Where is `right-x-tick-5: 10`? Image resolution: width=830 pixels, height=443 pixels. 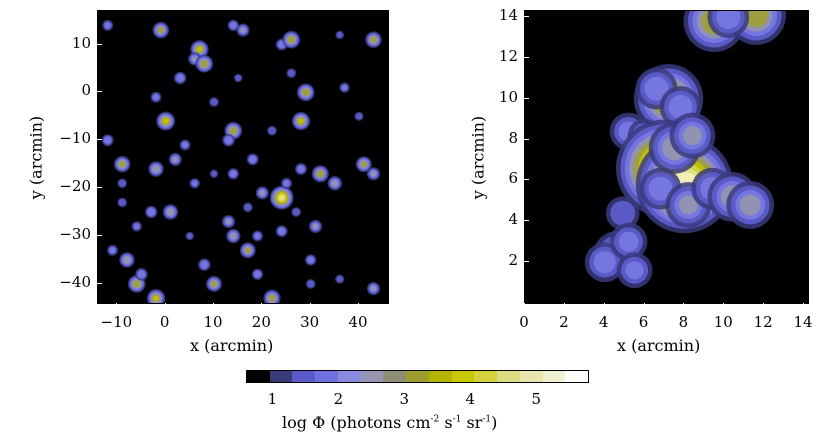
right-x-tick-5: 10 is located at coordinates (723, 322).